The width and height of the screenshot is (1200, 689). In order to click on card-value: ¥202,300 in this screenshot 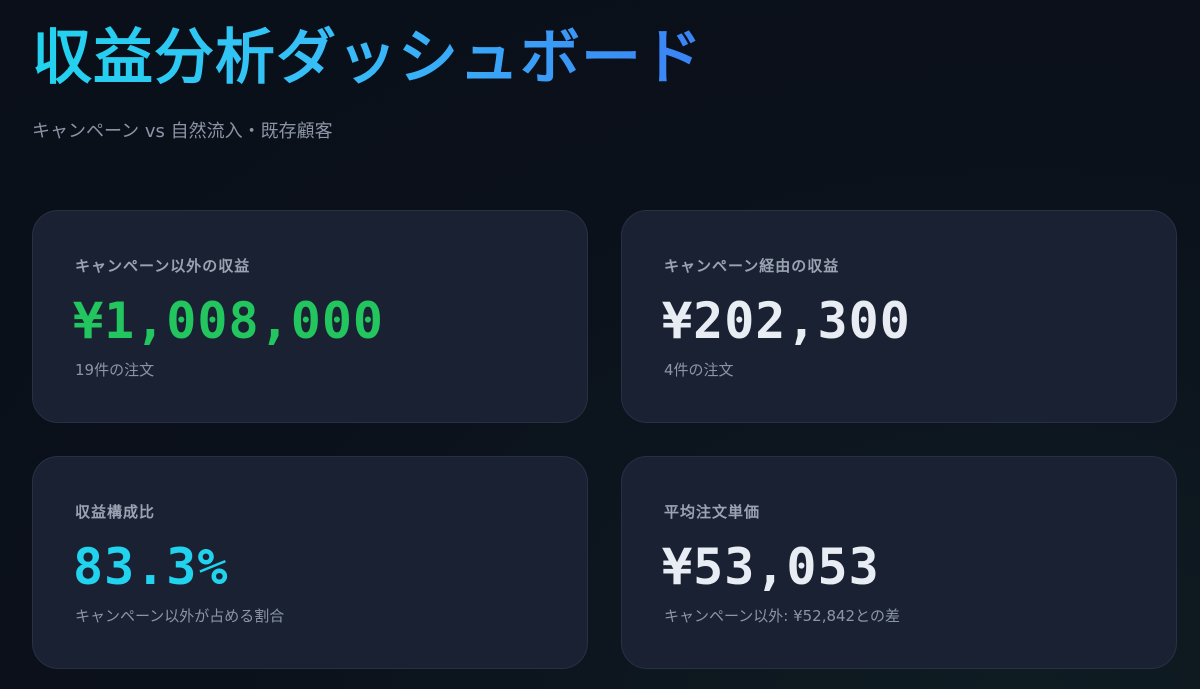, I will do `click(786, 321)`.